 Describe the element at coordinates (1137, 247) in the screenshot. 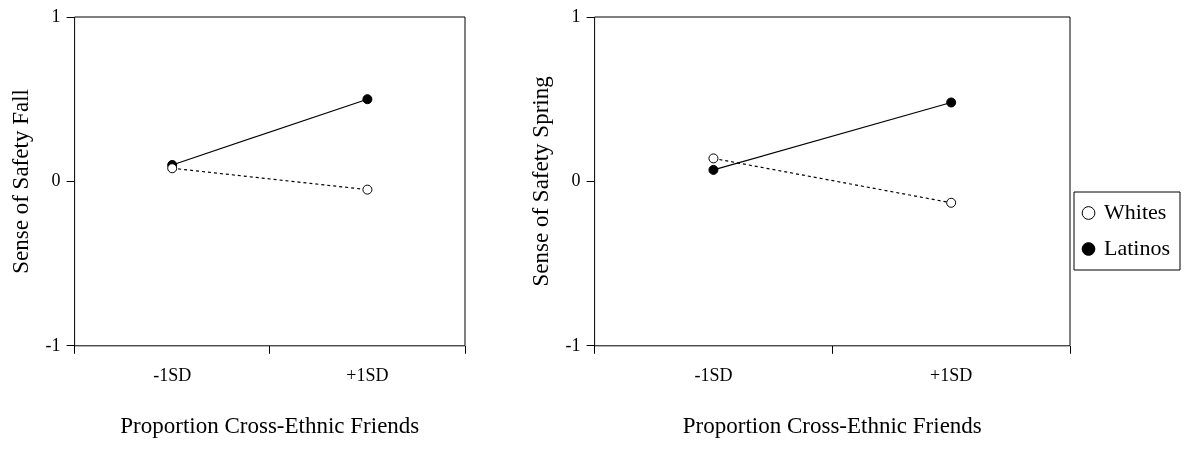

I see `legend-label: Latinos` at that location.